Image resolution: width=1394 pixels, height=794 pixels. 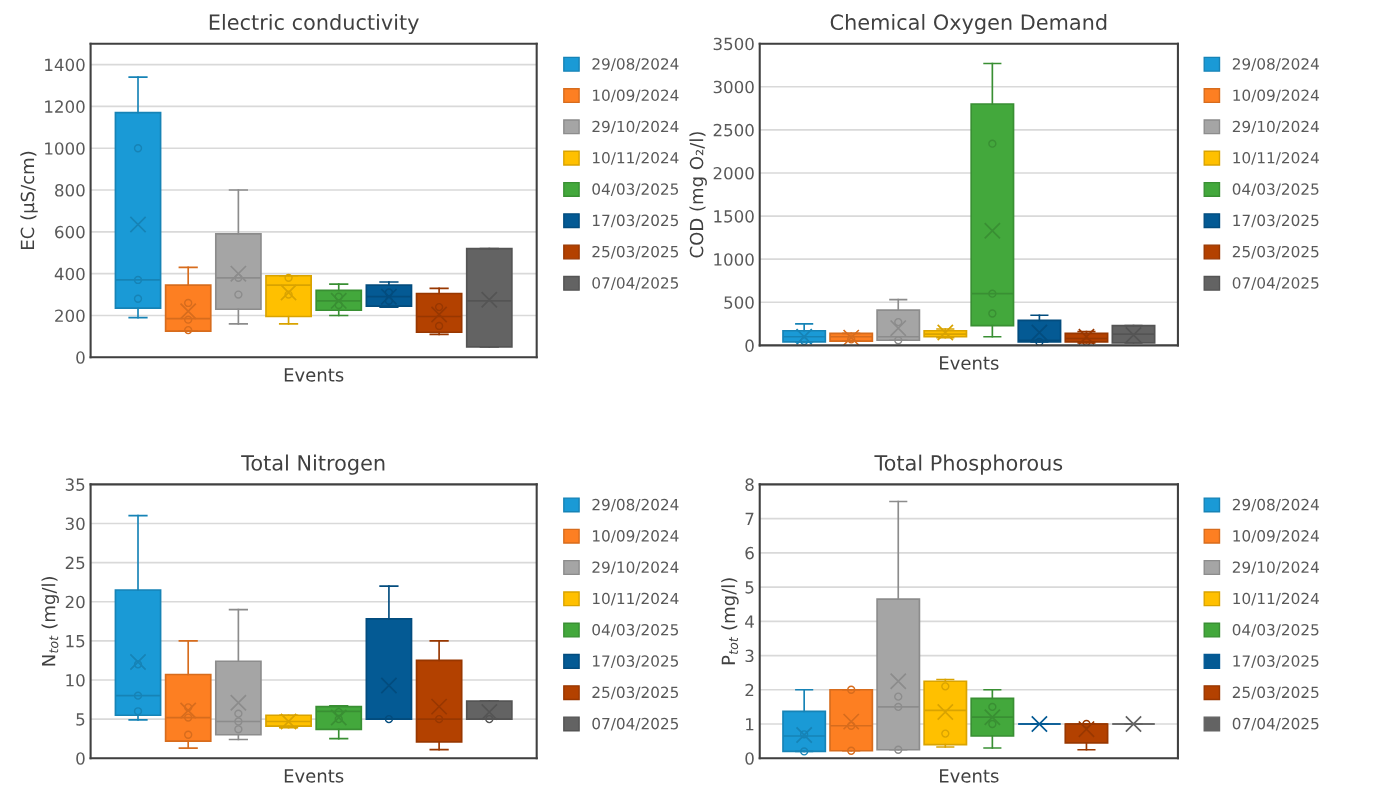 What do you see at coordinates (750, 724) in the screenshot?
I see `y-tick-label: 1` at bounding box center [750, 724].